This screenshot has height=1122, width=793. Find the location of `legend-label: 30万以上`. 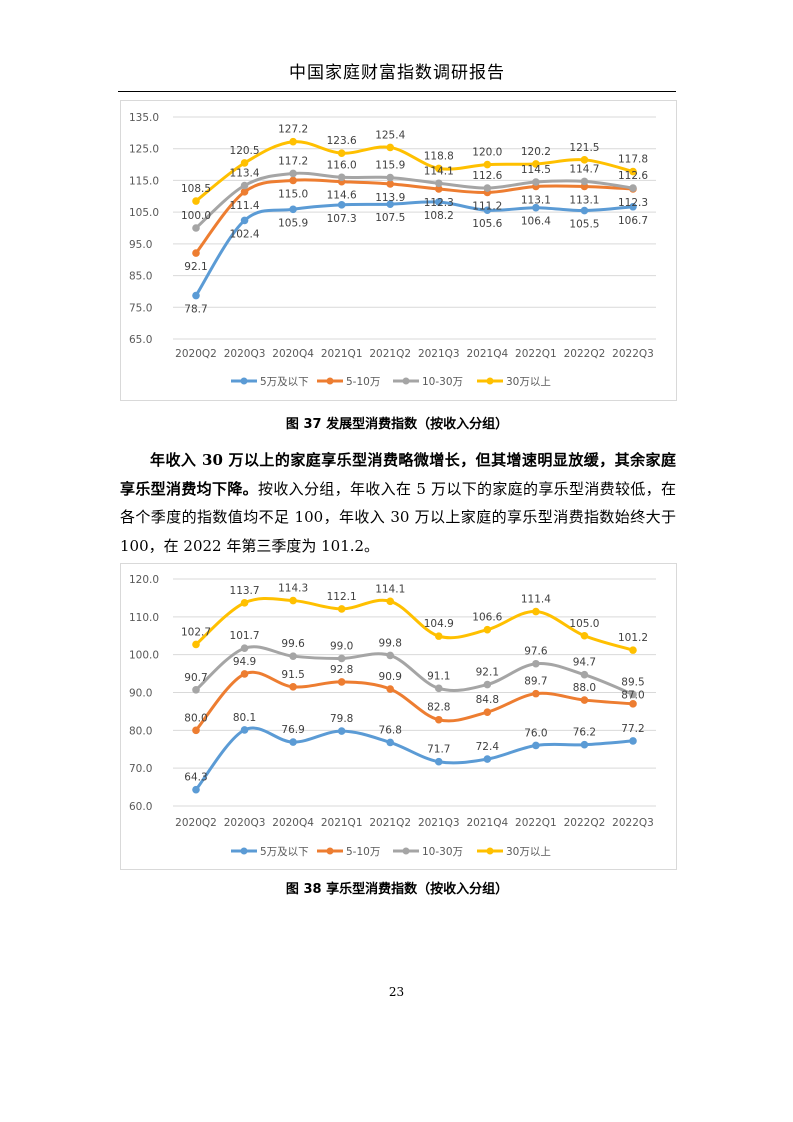

legend-label: 30万以上 is located at coordinates (528, 852).